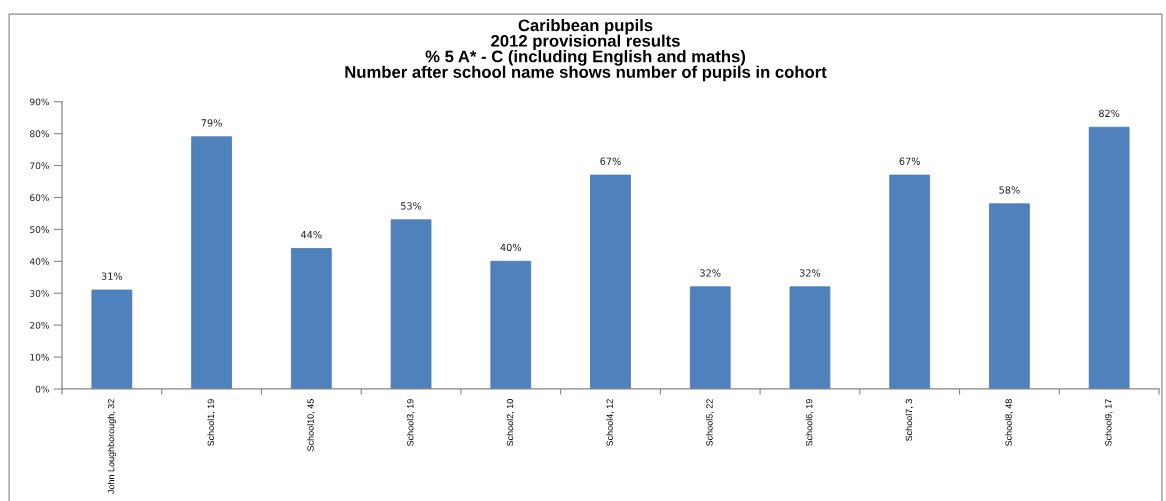 This screenshot has height=501, width=1166. I want to click on y-tick-label: 10%, so click(39, 357).